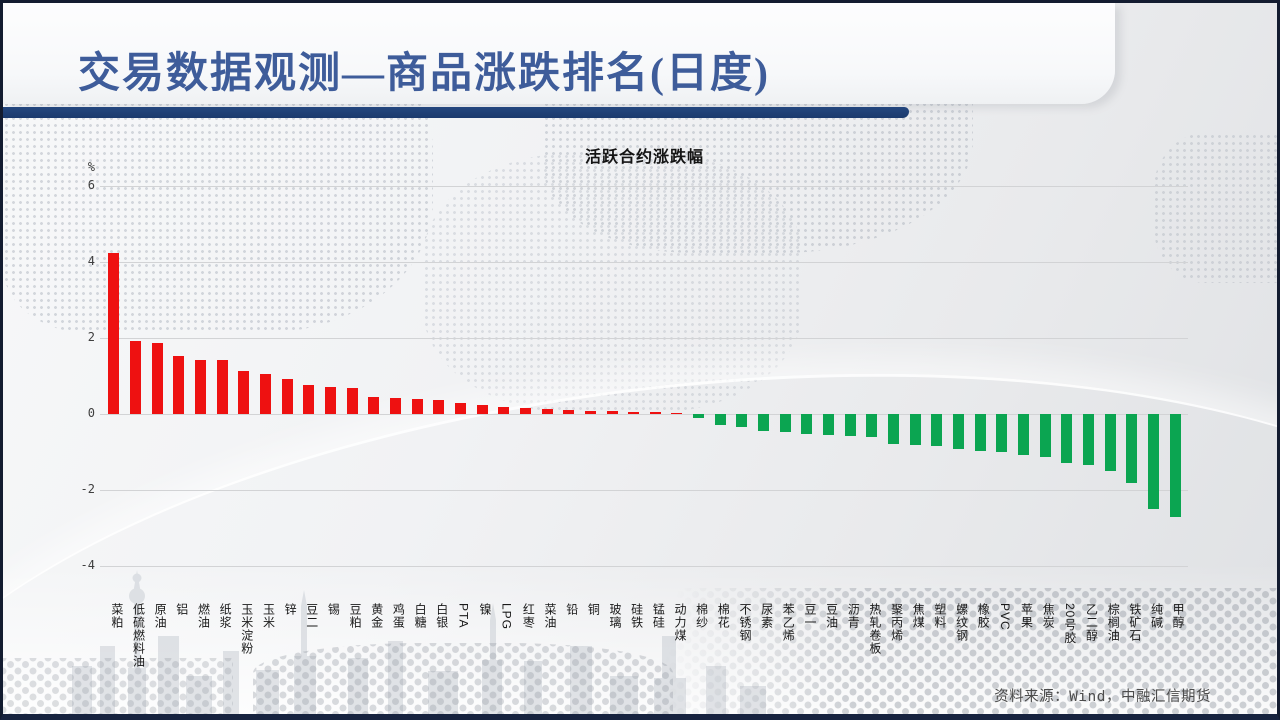  I want to click on dot-pattern, so click(613, 283).